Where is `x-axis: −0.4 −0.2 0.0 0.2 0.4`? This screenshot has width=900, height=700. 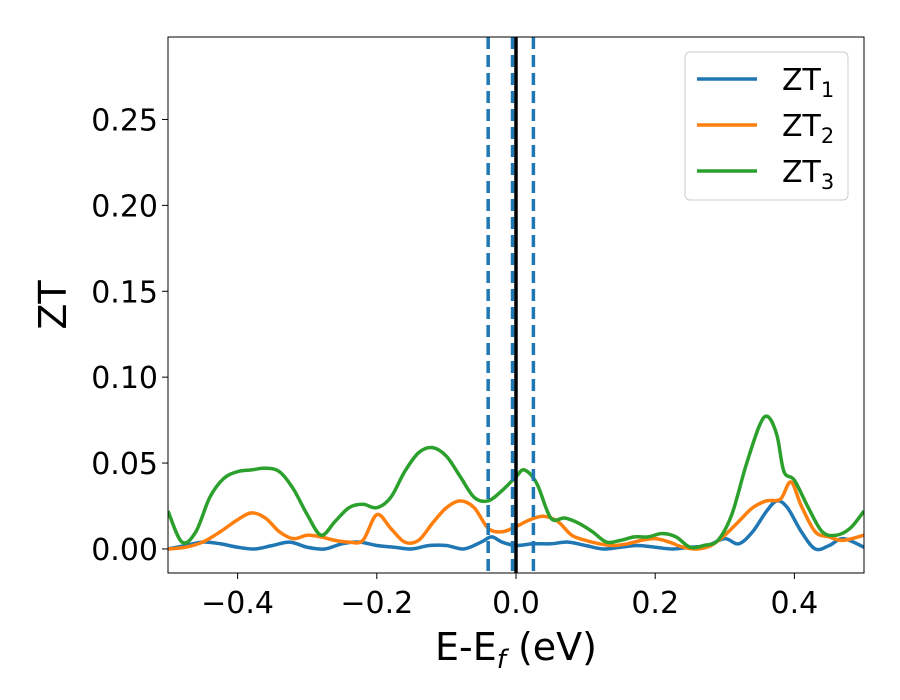
x-axis: −0.4 −0.2 0.0 0.2 0.4 is located at coordinates (509, 597).